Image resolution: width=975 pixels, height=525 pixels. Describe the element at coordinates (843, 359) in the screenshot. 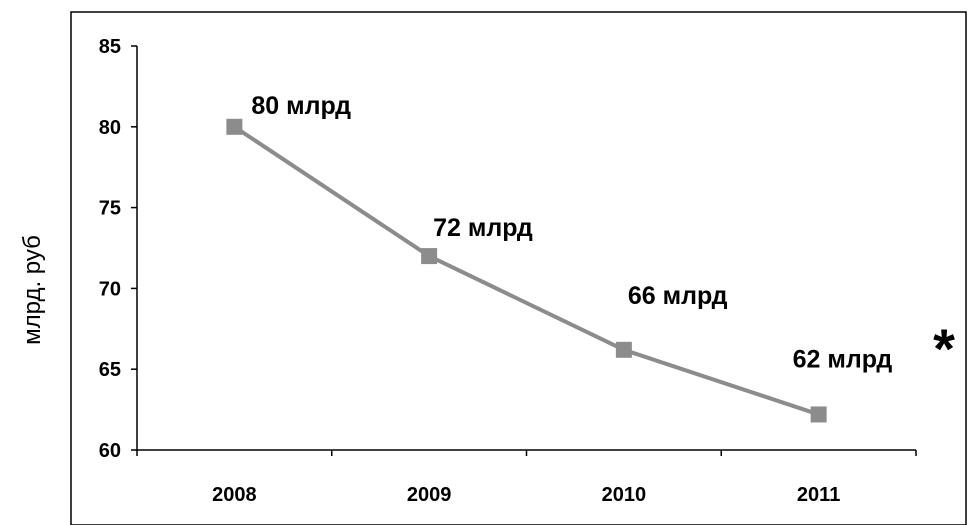

I see `data-label: 62 млрд` at that location.